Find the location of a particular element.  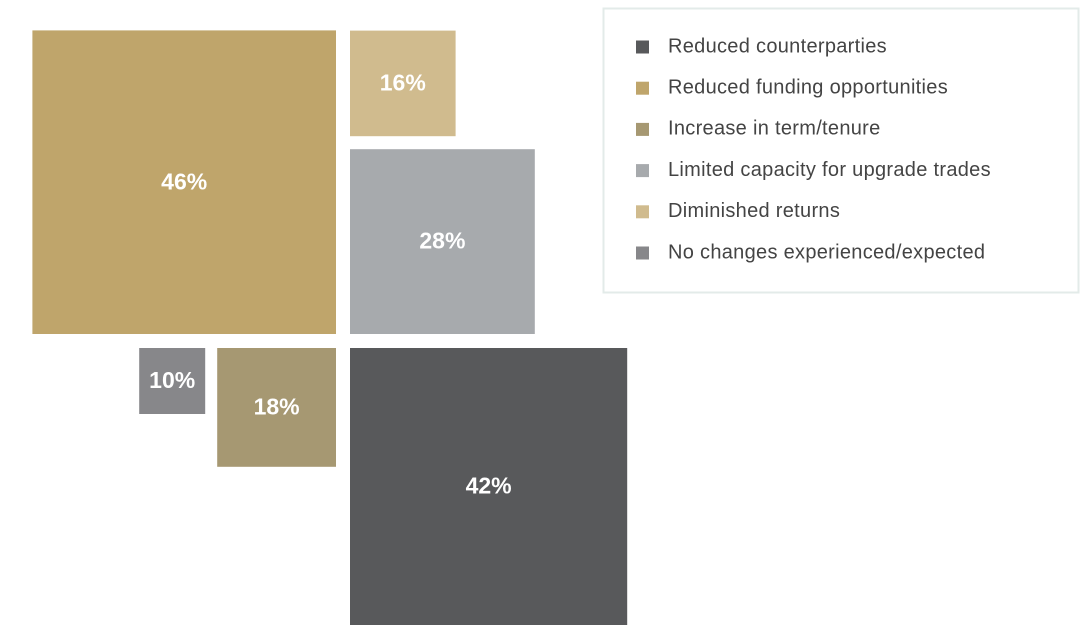

value-label: 28% is located at coordinates (442, 241).